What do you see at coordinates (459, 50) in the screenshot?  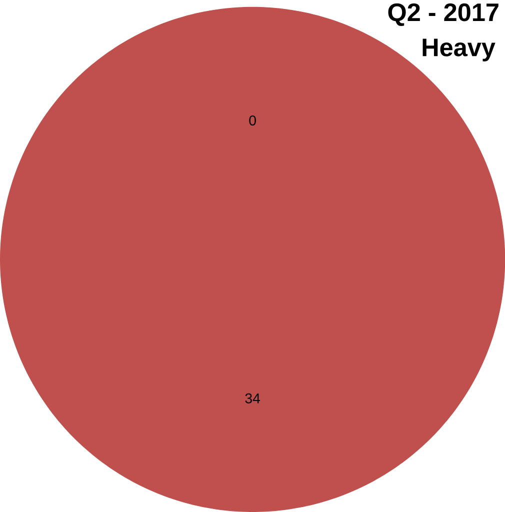 I see `text: Heavy` at bounding box center [459, 50].